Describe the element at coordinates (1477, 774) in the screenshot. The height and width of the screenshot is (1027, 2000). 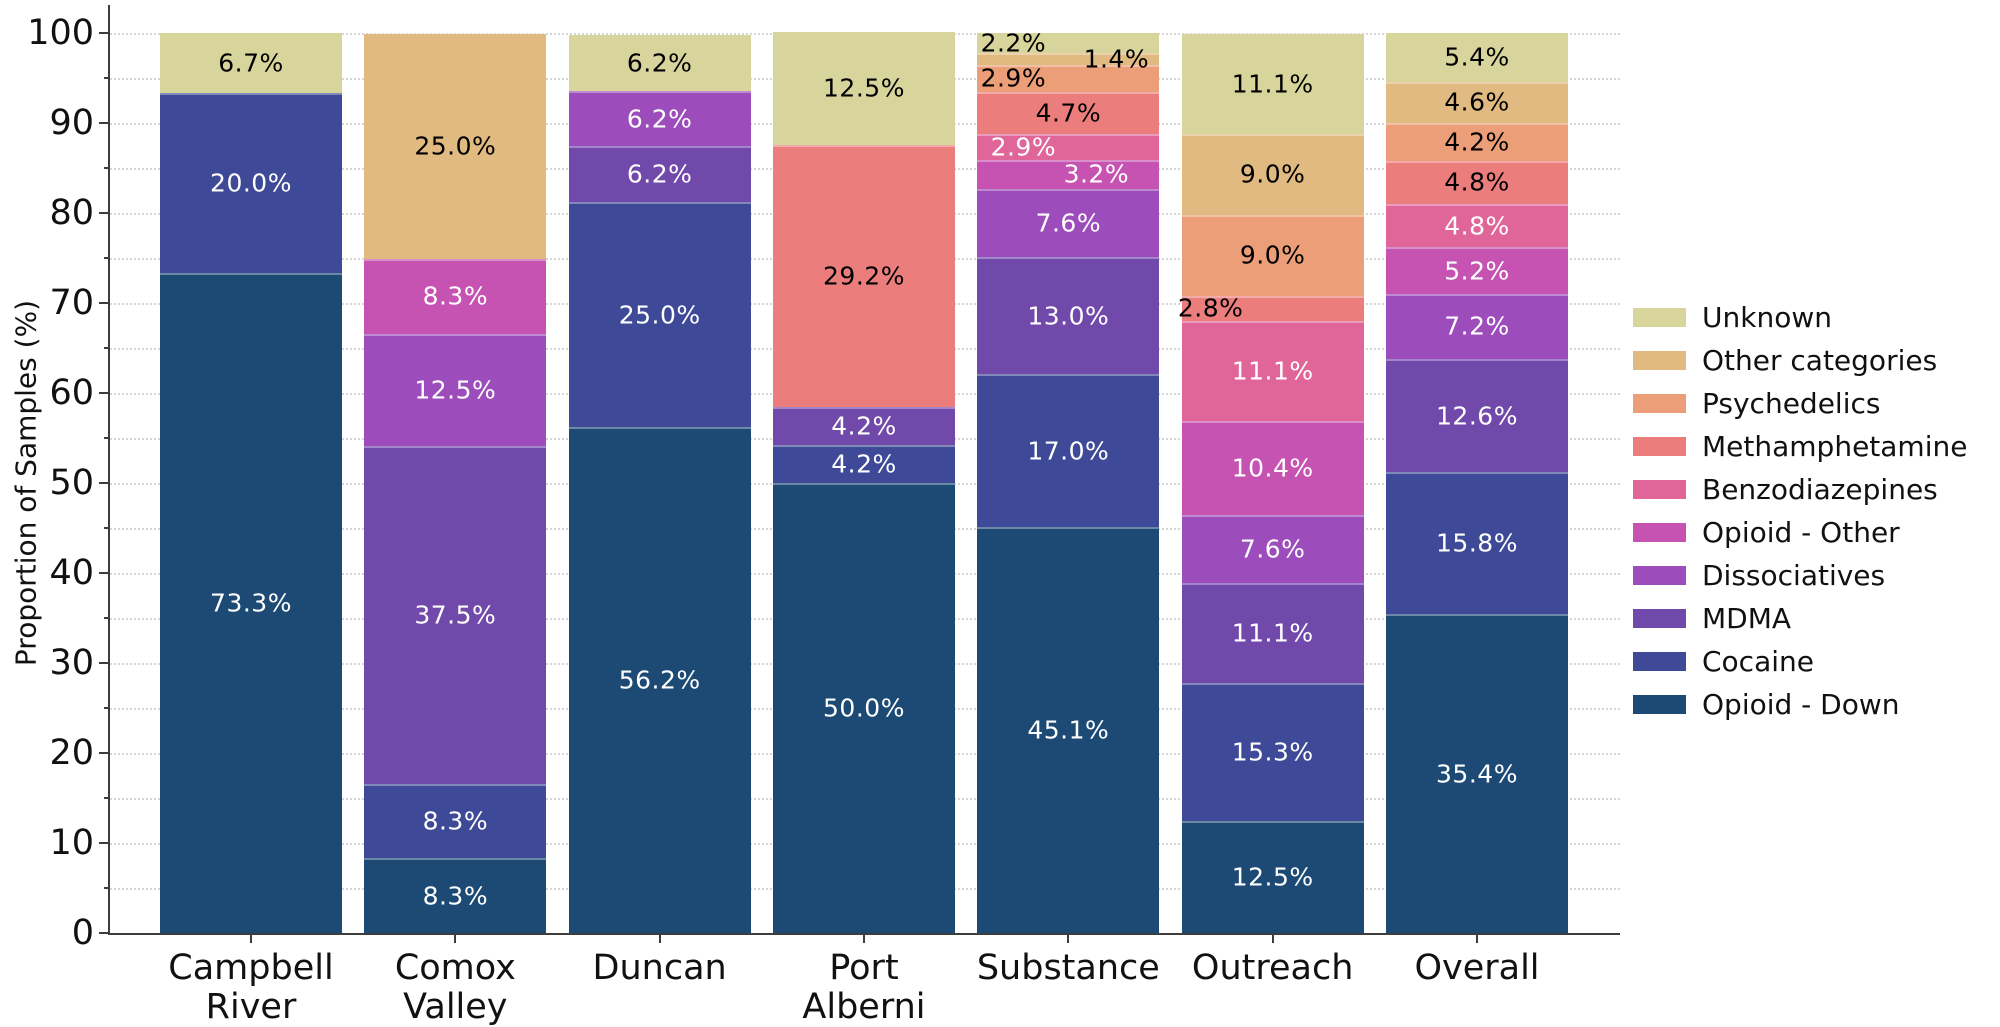
I see `segment-value-label: 35.4%` at that location.